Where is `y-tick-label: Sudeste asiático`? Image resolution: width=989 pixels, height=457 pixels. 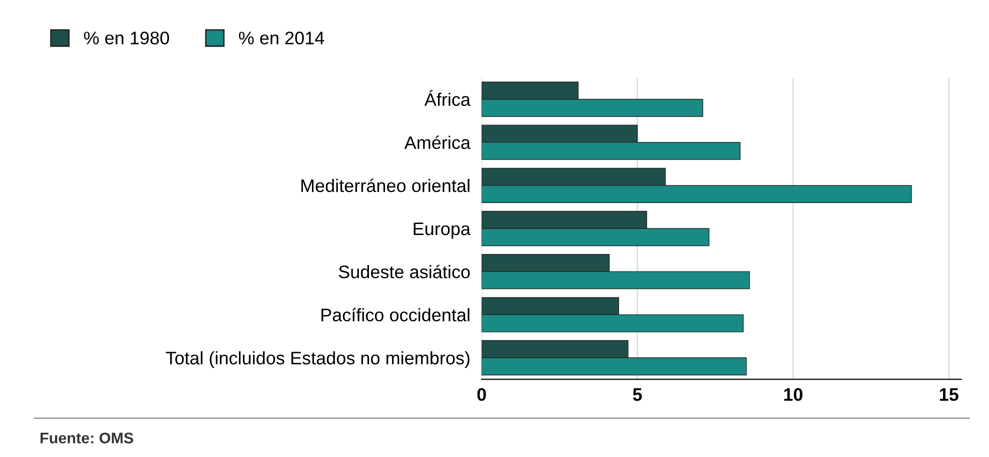 y-tick-label: Sudeste asiático is located at coordinates (404, 271).